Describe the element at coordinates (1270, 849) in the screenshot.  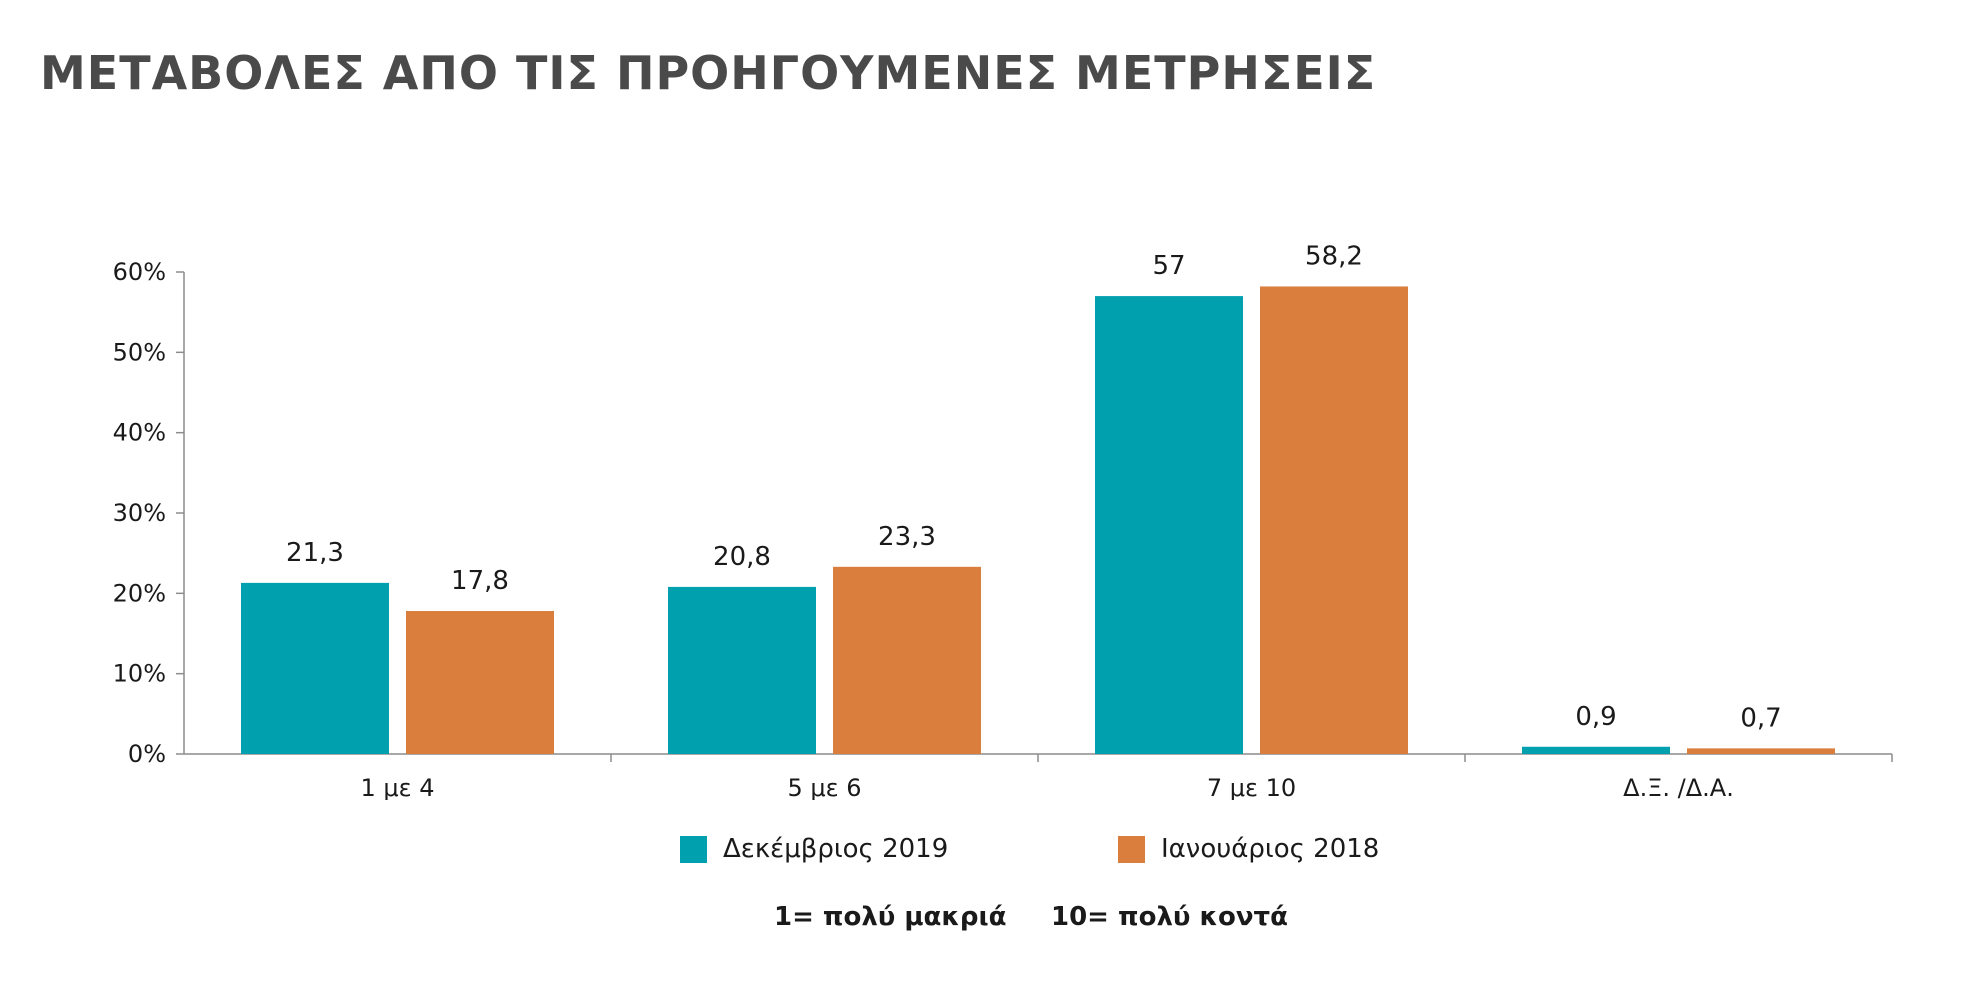
I see `legend-label-jan-2018: Ιανουάριος 2018` at that location.